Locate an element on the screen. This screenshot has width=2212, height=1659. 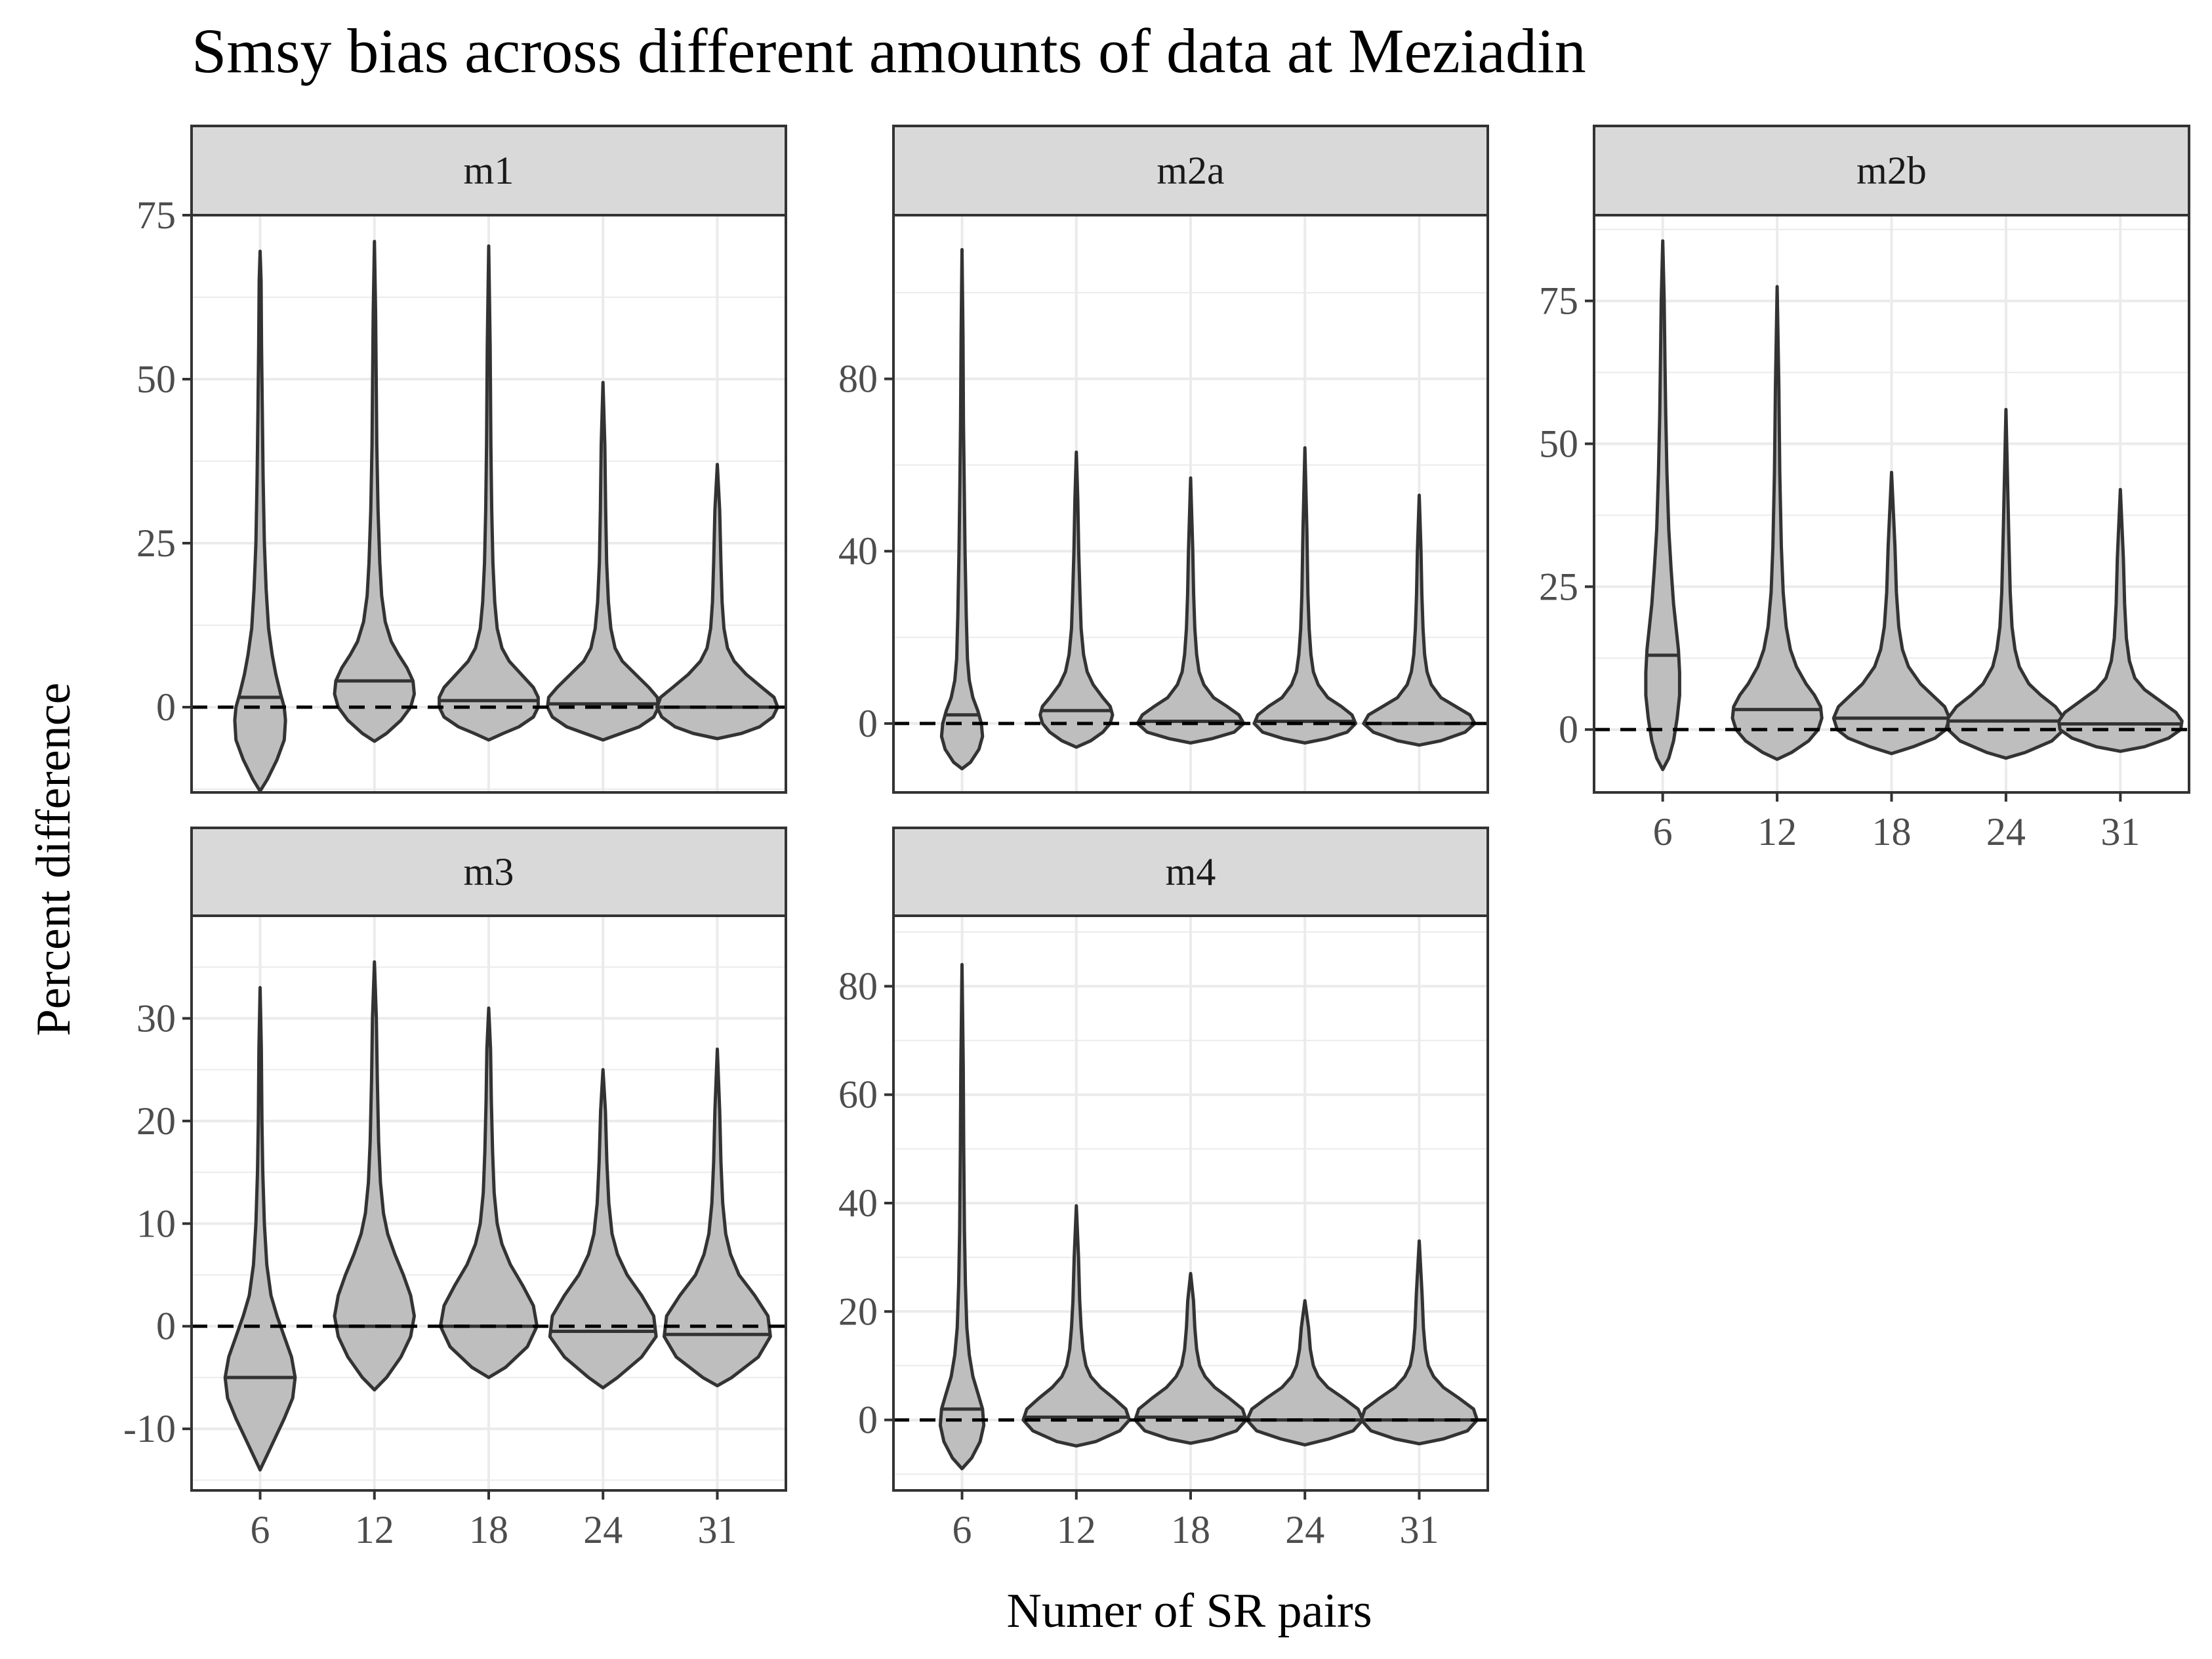
facet-panel-m2b: m2b 0 25 50 75 6 12 18 24 31 is located at coordinates (1864, 489).